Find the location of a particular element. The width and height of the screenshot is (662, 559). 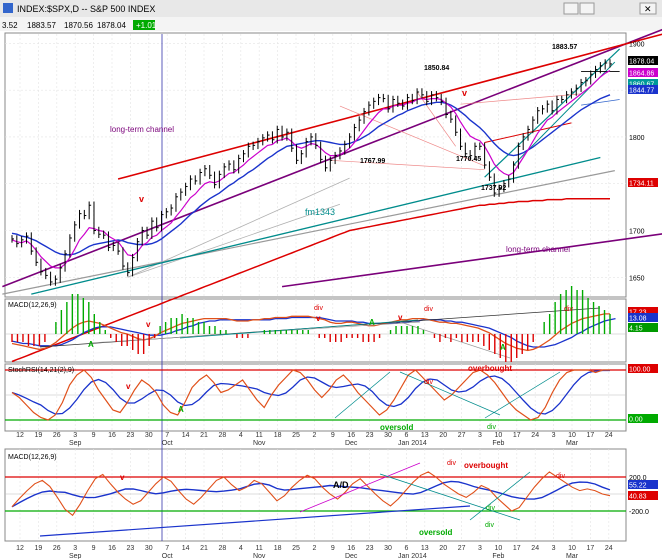

stoch-k-line is located at coordinates (310, 395).